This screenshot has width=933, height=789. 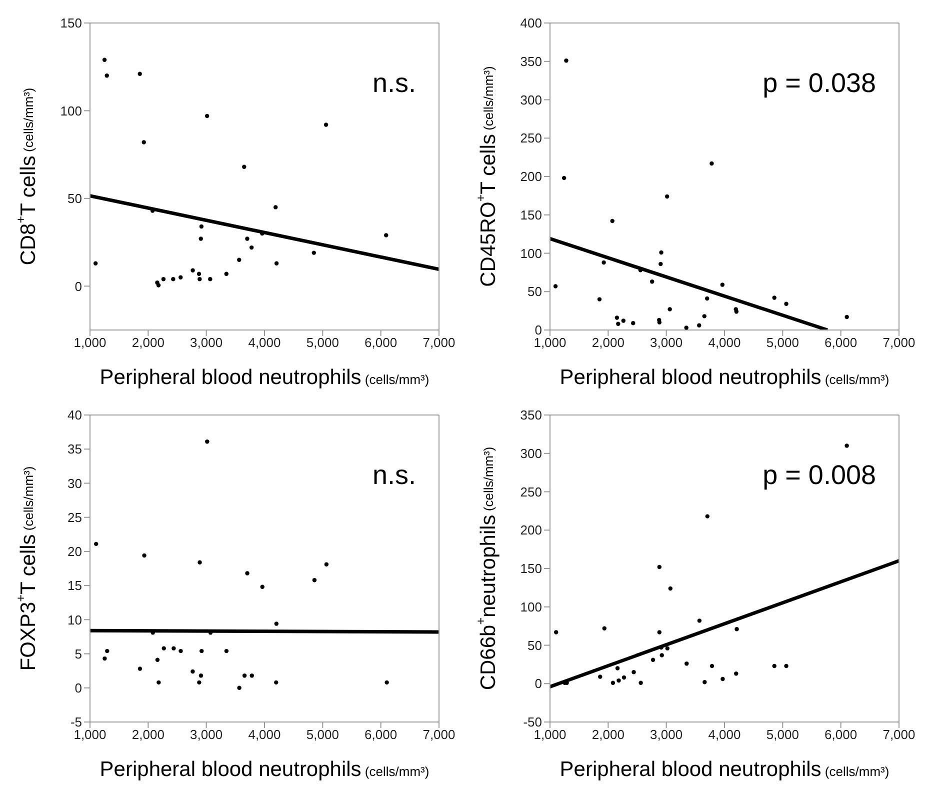 I want to click on y-tick-label: 100, so click(x=531, y=253).